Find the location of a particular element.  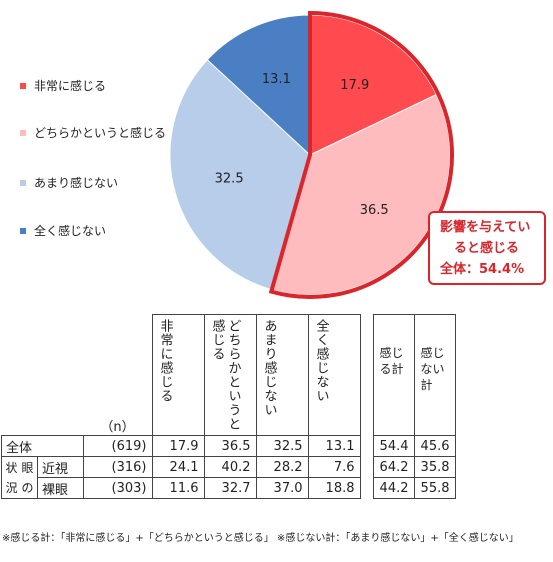

legend-item-2: あまり感じない is located at coordinates (69, 182).